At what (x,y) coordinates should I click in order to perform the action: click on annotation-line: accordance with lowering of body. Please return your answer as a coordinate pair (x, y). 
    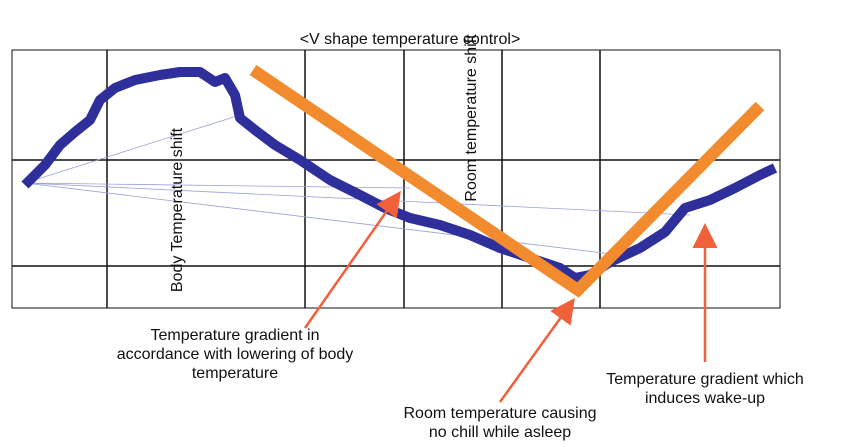
    Looking at the image, I should click on (235, 354).